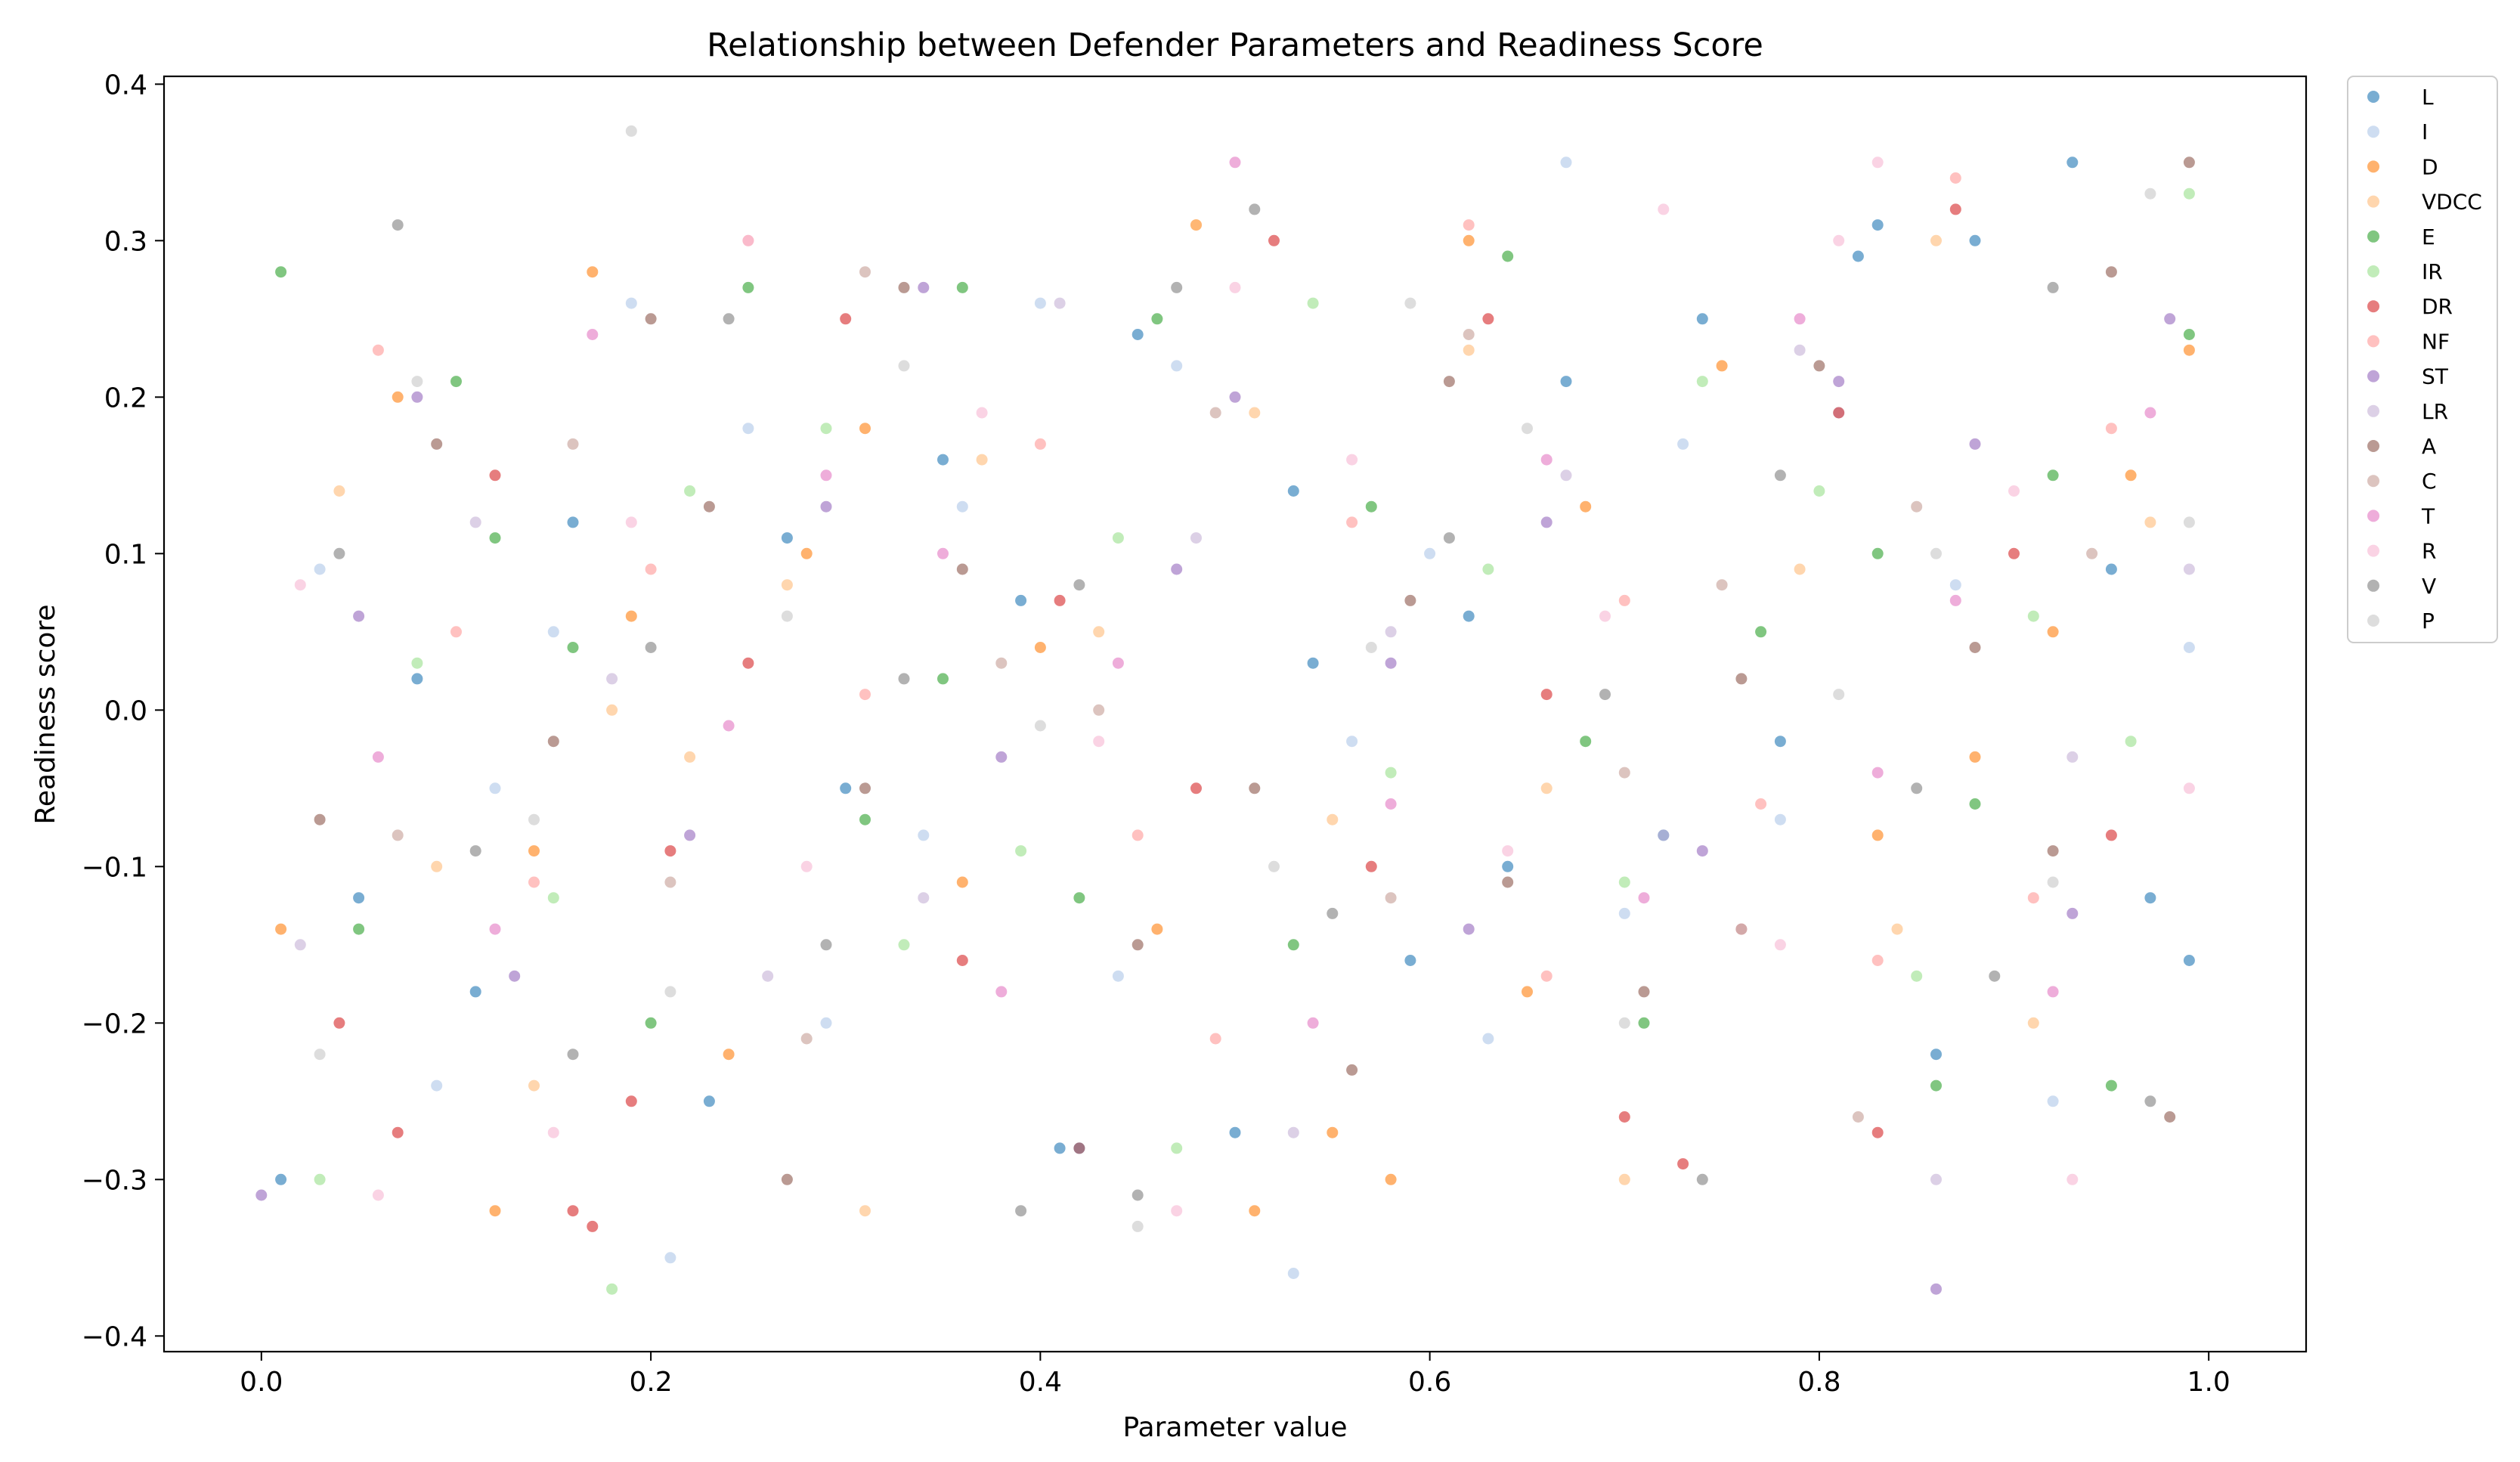  Describe the element at coordinates (261, 1382) in the screenshot. I see `x-tick-label: 0.0` at that location.